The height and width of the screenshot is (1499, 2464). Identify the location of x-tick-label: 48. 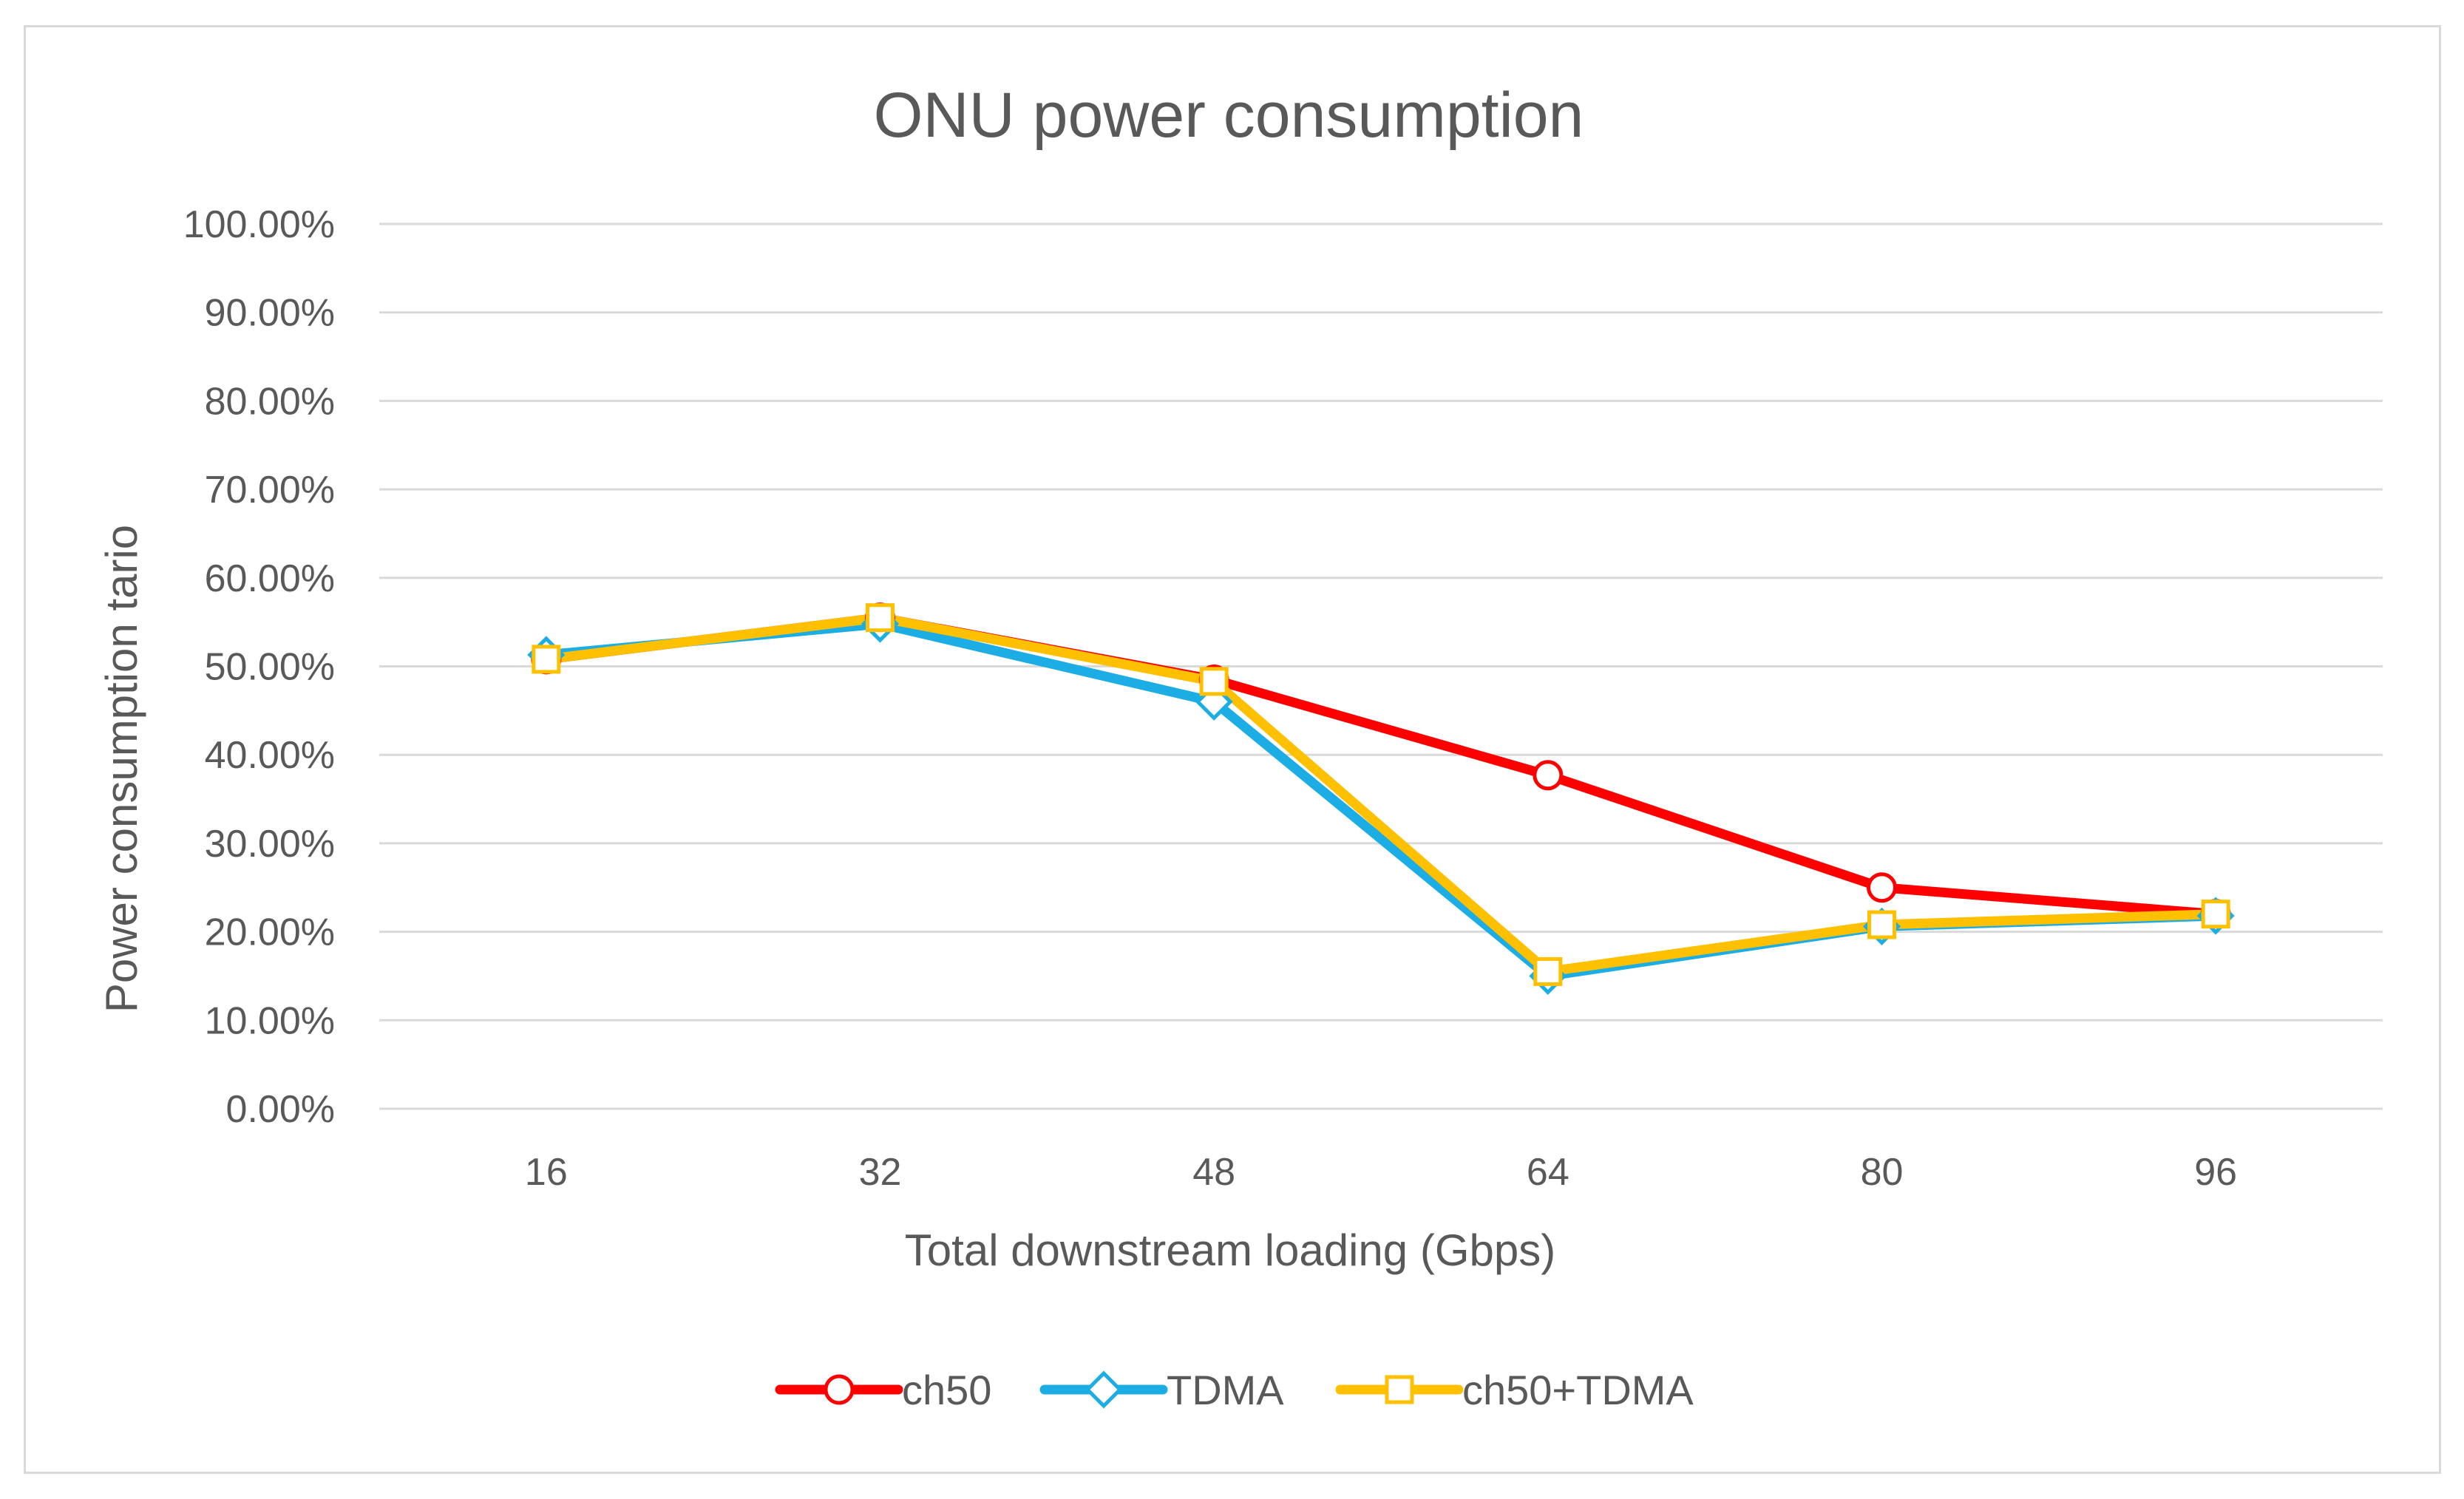
(1213, 1172).